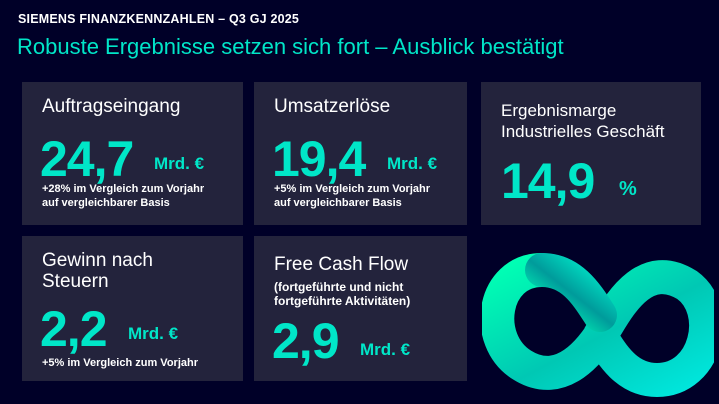 This screenshot has height=404, width=719. What do you see at coordinates (628, 189) in the screenshot?
I see `kpi-unit: %` at bounding box center [628, 189].